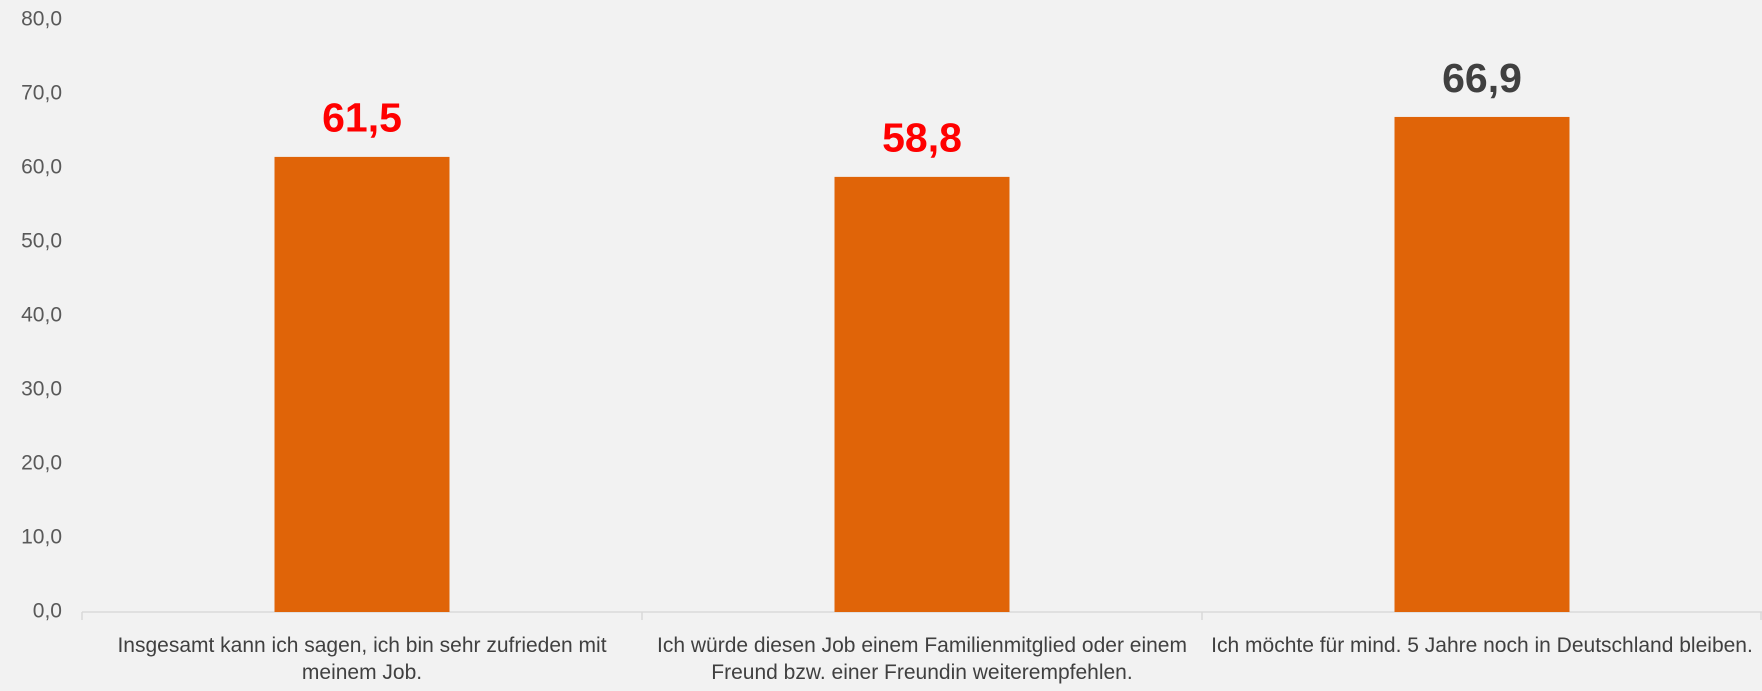 This screenshot has width=1762, height=691. Describe the element at coordinates (41, 167) in the screenshot. I see `y-tick-label: 60,0` at that location.